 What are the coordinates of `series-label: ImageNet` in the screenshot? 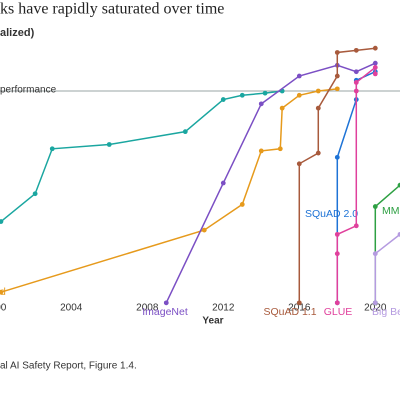 It's located at (165, 312).